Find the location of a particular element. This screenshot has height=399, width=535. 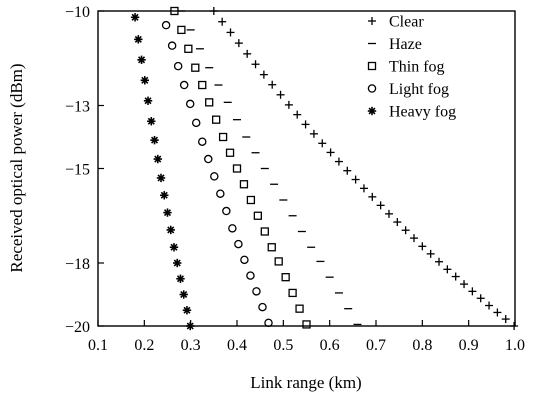

x-tick-label: 0.8 is located at coordinates (422, 345).